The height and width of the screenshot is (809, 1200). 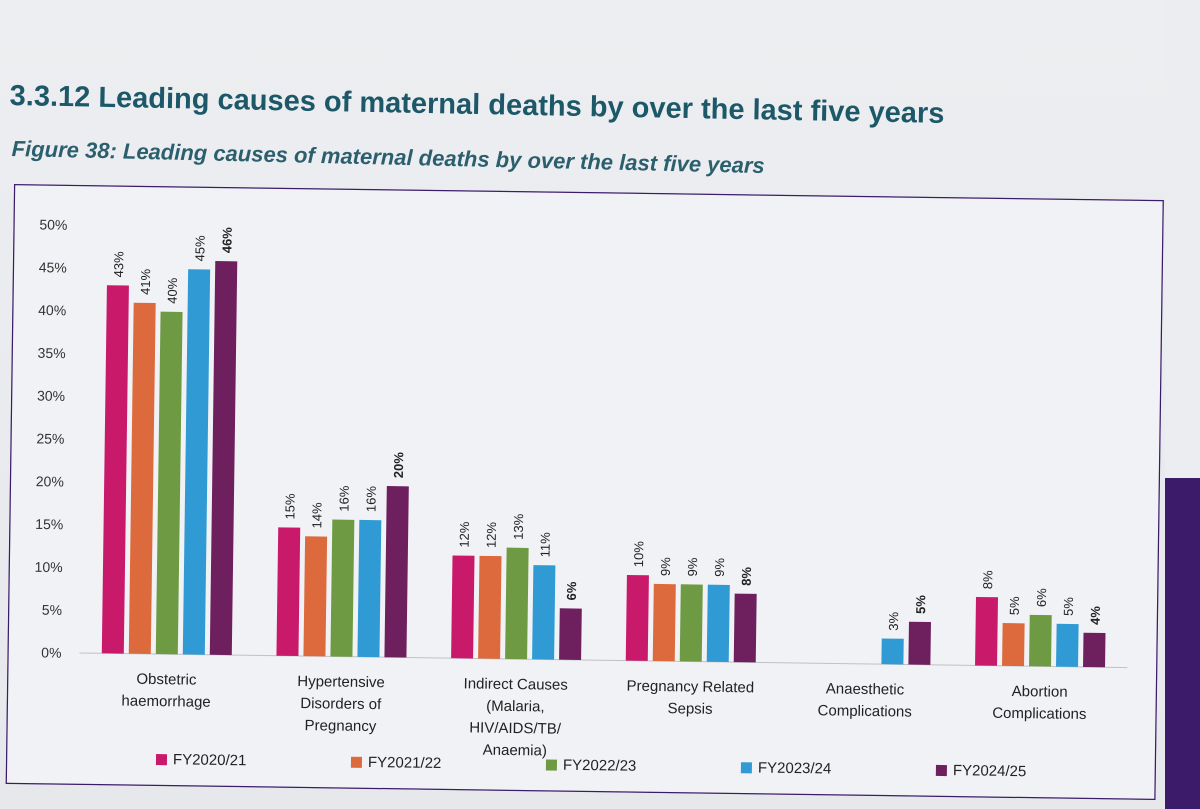 What do you see at coordinates (545, 545) in the screenshot?
I see `data-label: 11%` at bounding box center [545, 545].